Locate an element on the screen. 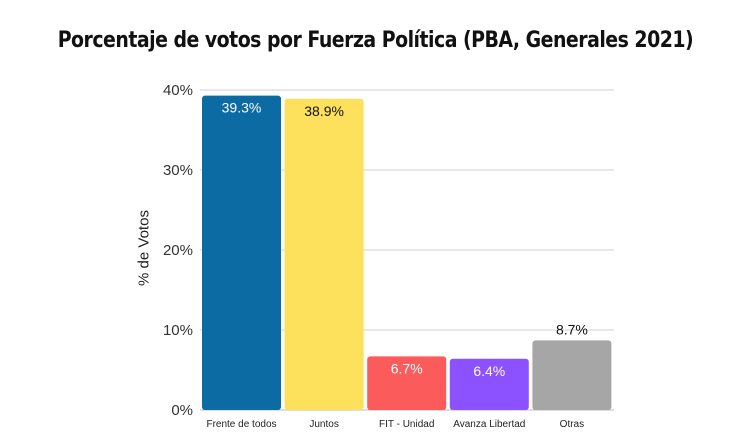 This screenshot has height=447, width=751. y-tick-label: 40% is located at coordinates (178, 90).